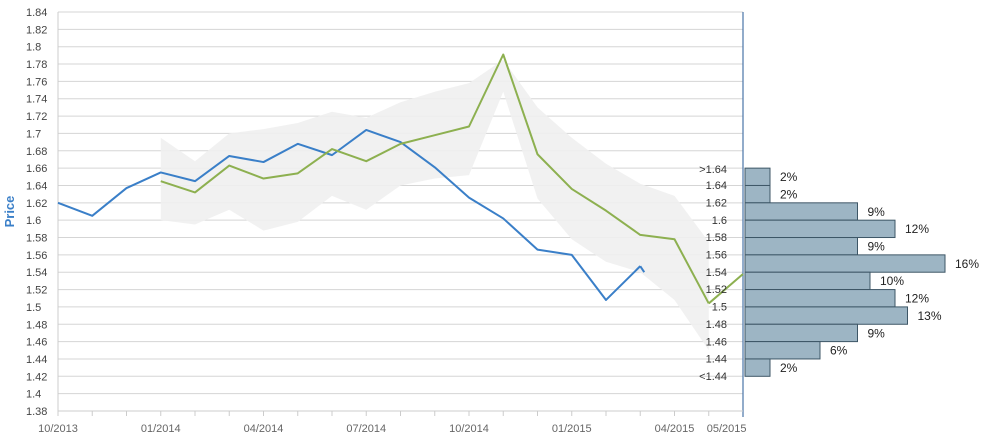  Describe the element at coordinates (719, 221) in the screenshot. I see `histogram-bin-label: 1.6` at that location.